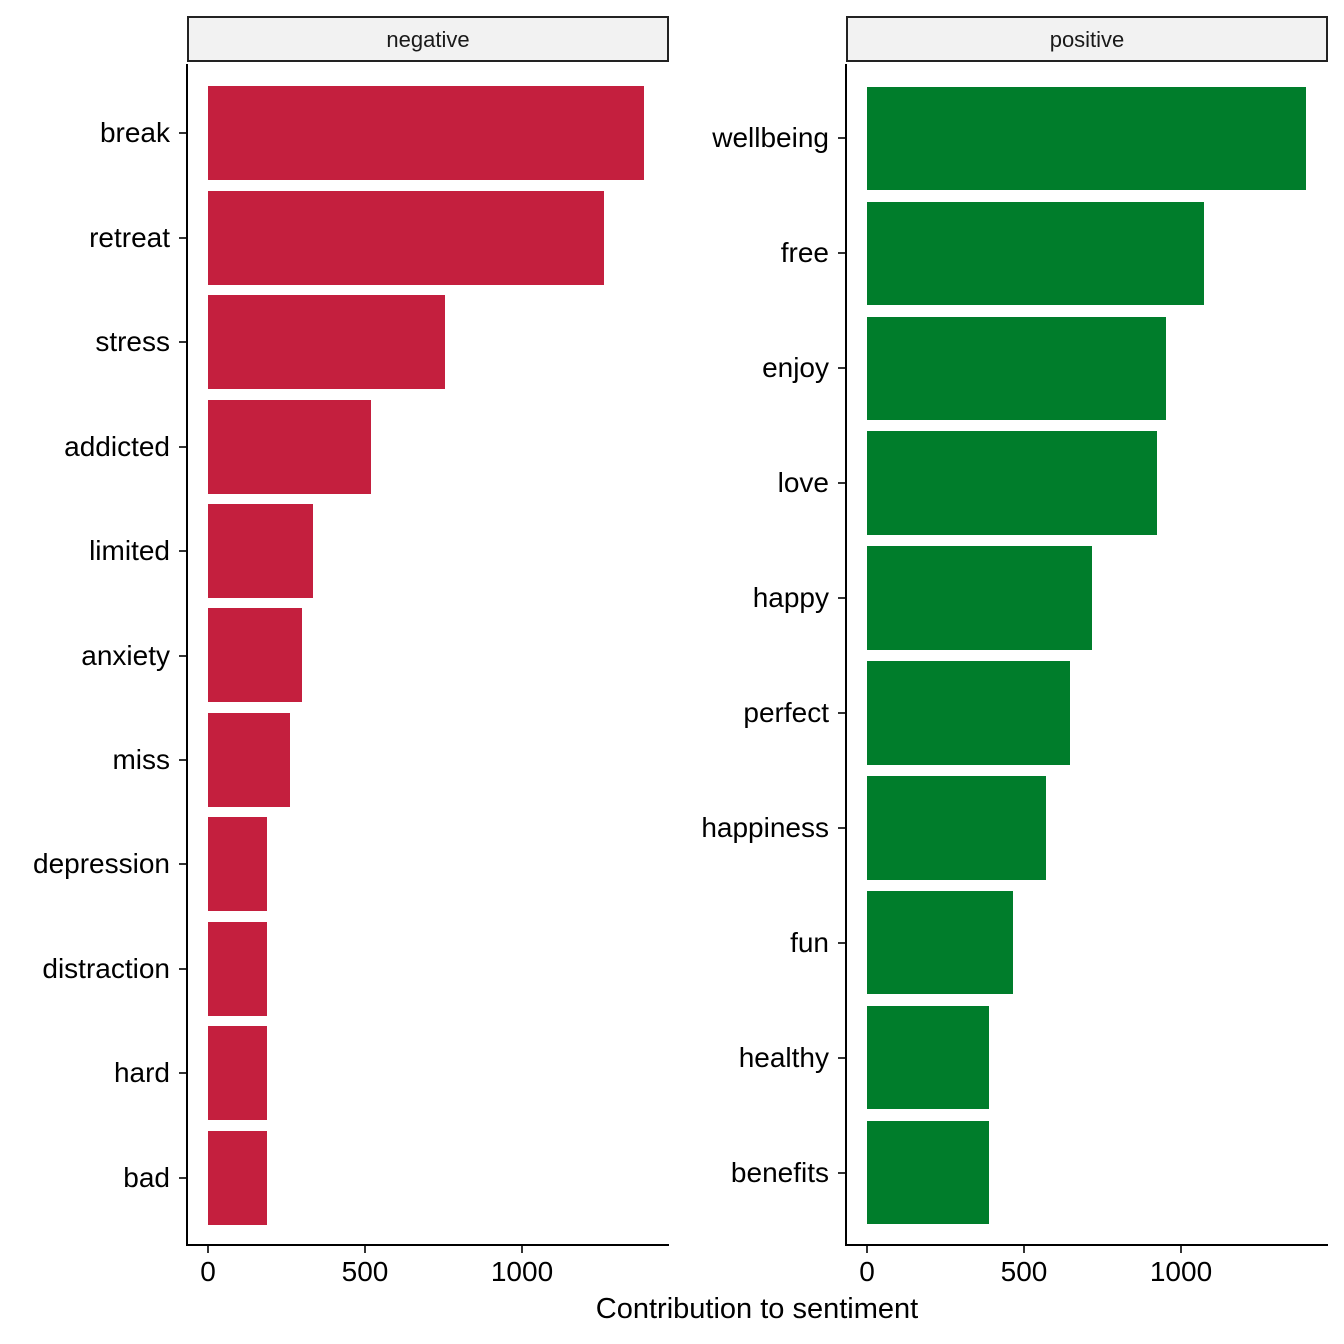  I want to click on y-tick-label: hard, so click(141, 1073).